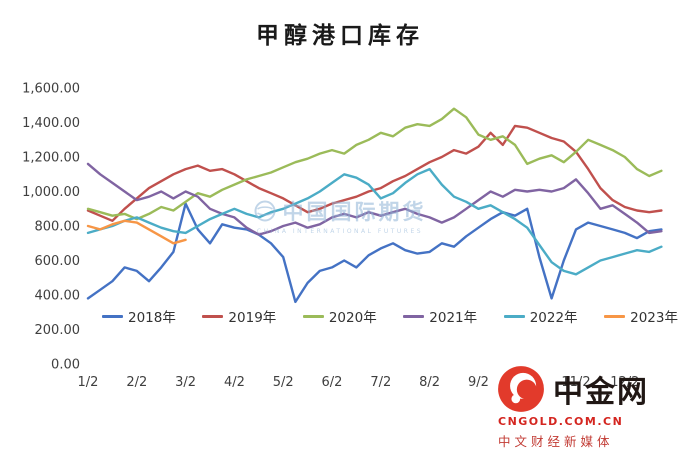 Image resolution: width=680 pixels, height=454 pixels. I want to click on legend-item-1: 2019年, so click(239, 316).